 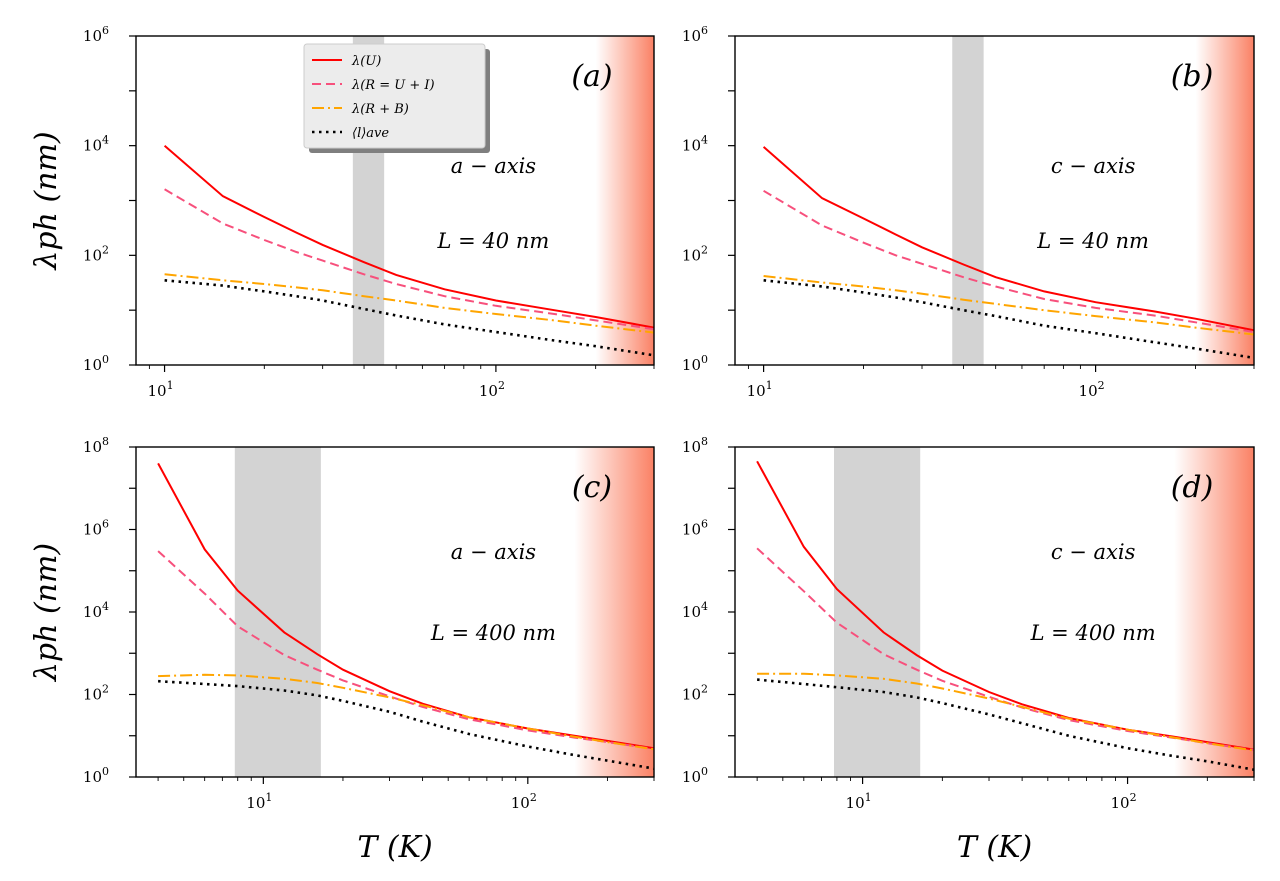 I want to click on legend: λ(U) λ(R = U + I) λ(R + B) ⟨l⟩ave, so click(x=396, y=98).